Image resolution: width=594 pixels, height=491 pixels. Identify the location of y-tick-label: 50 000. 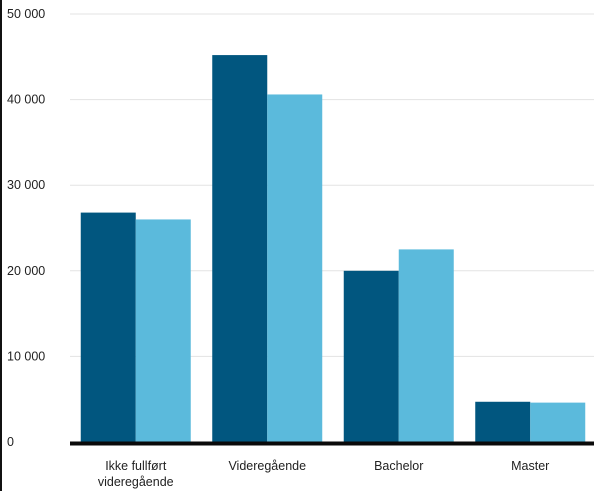
(26, 14).